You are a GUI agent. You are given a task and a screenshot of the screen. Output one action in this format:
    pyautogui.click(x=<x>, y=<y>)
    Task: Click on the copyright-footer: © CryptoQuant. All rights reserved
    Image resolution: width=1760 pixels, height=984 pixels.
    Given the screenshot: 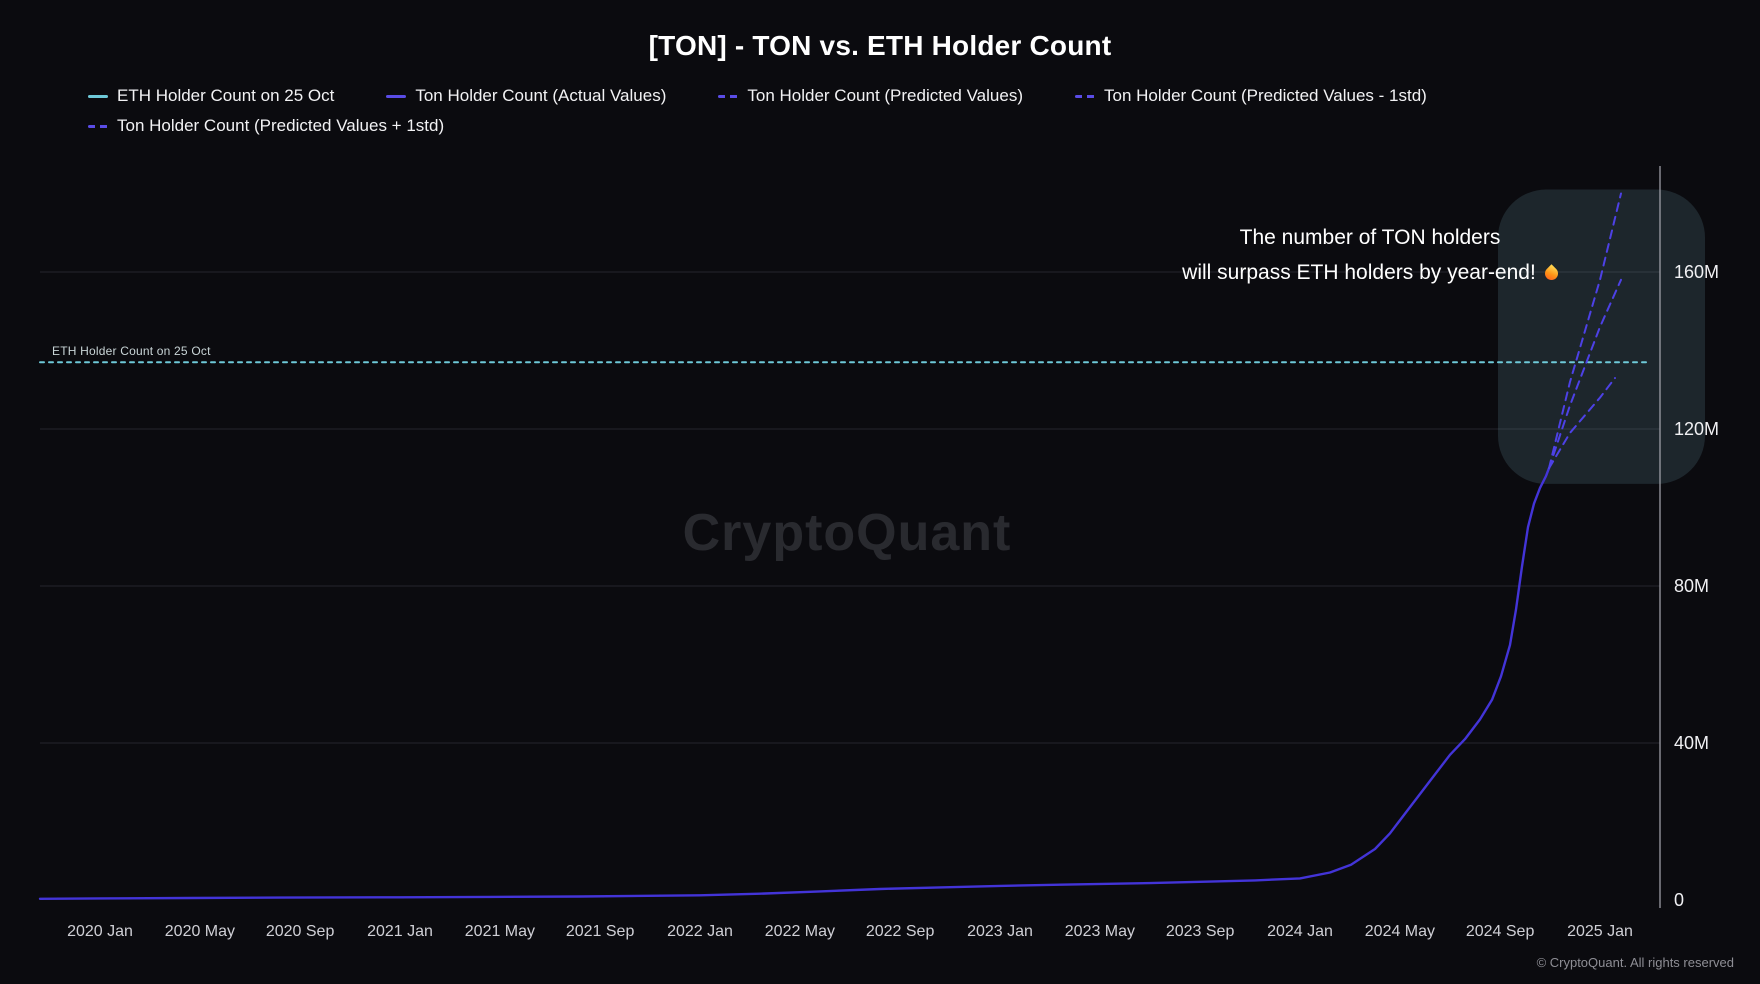 What is the action you would take?
    pyautogui.click(x=1635, y=962)
    